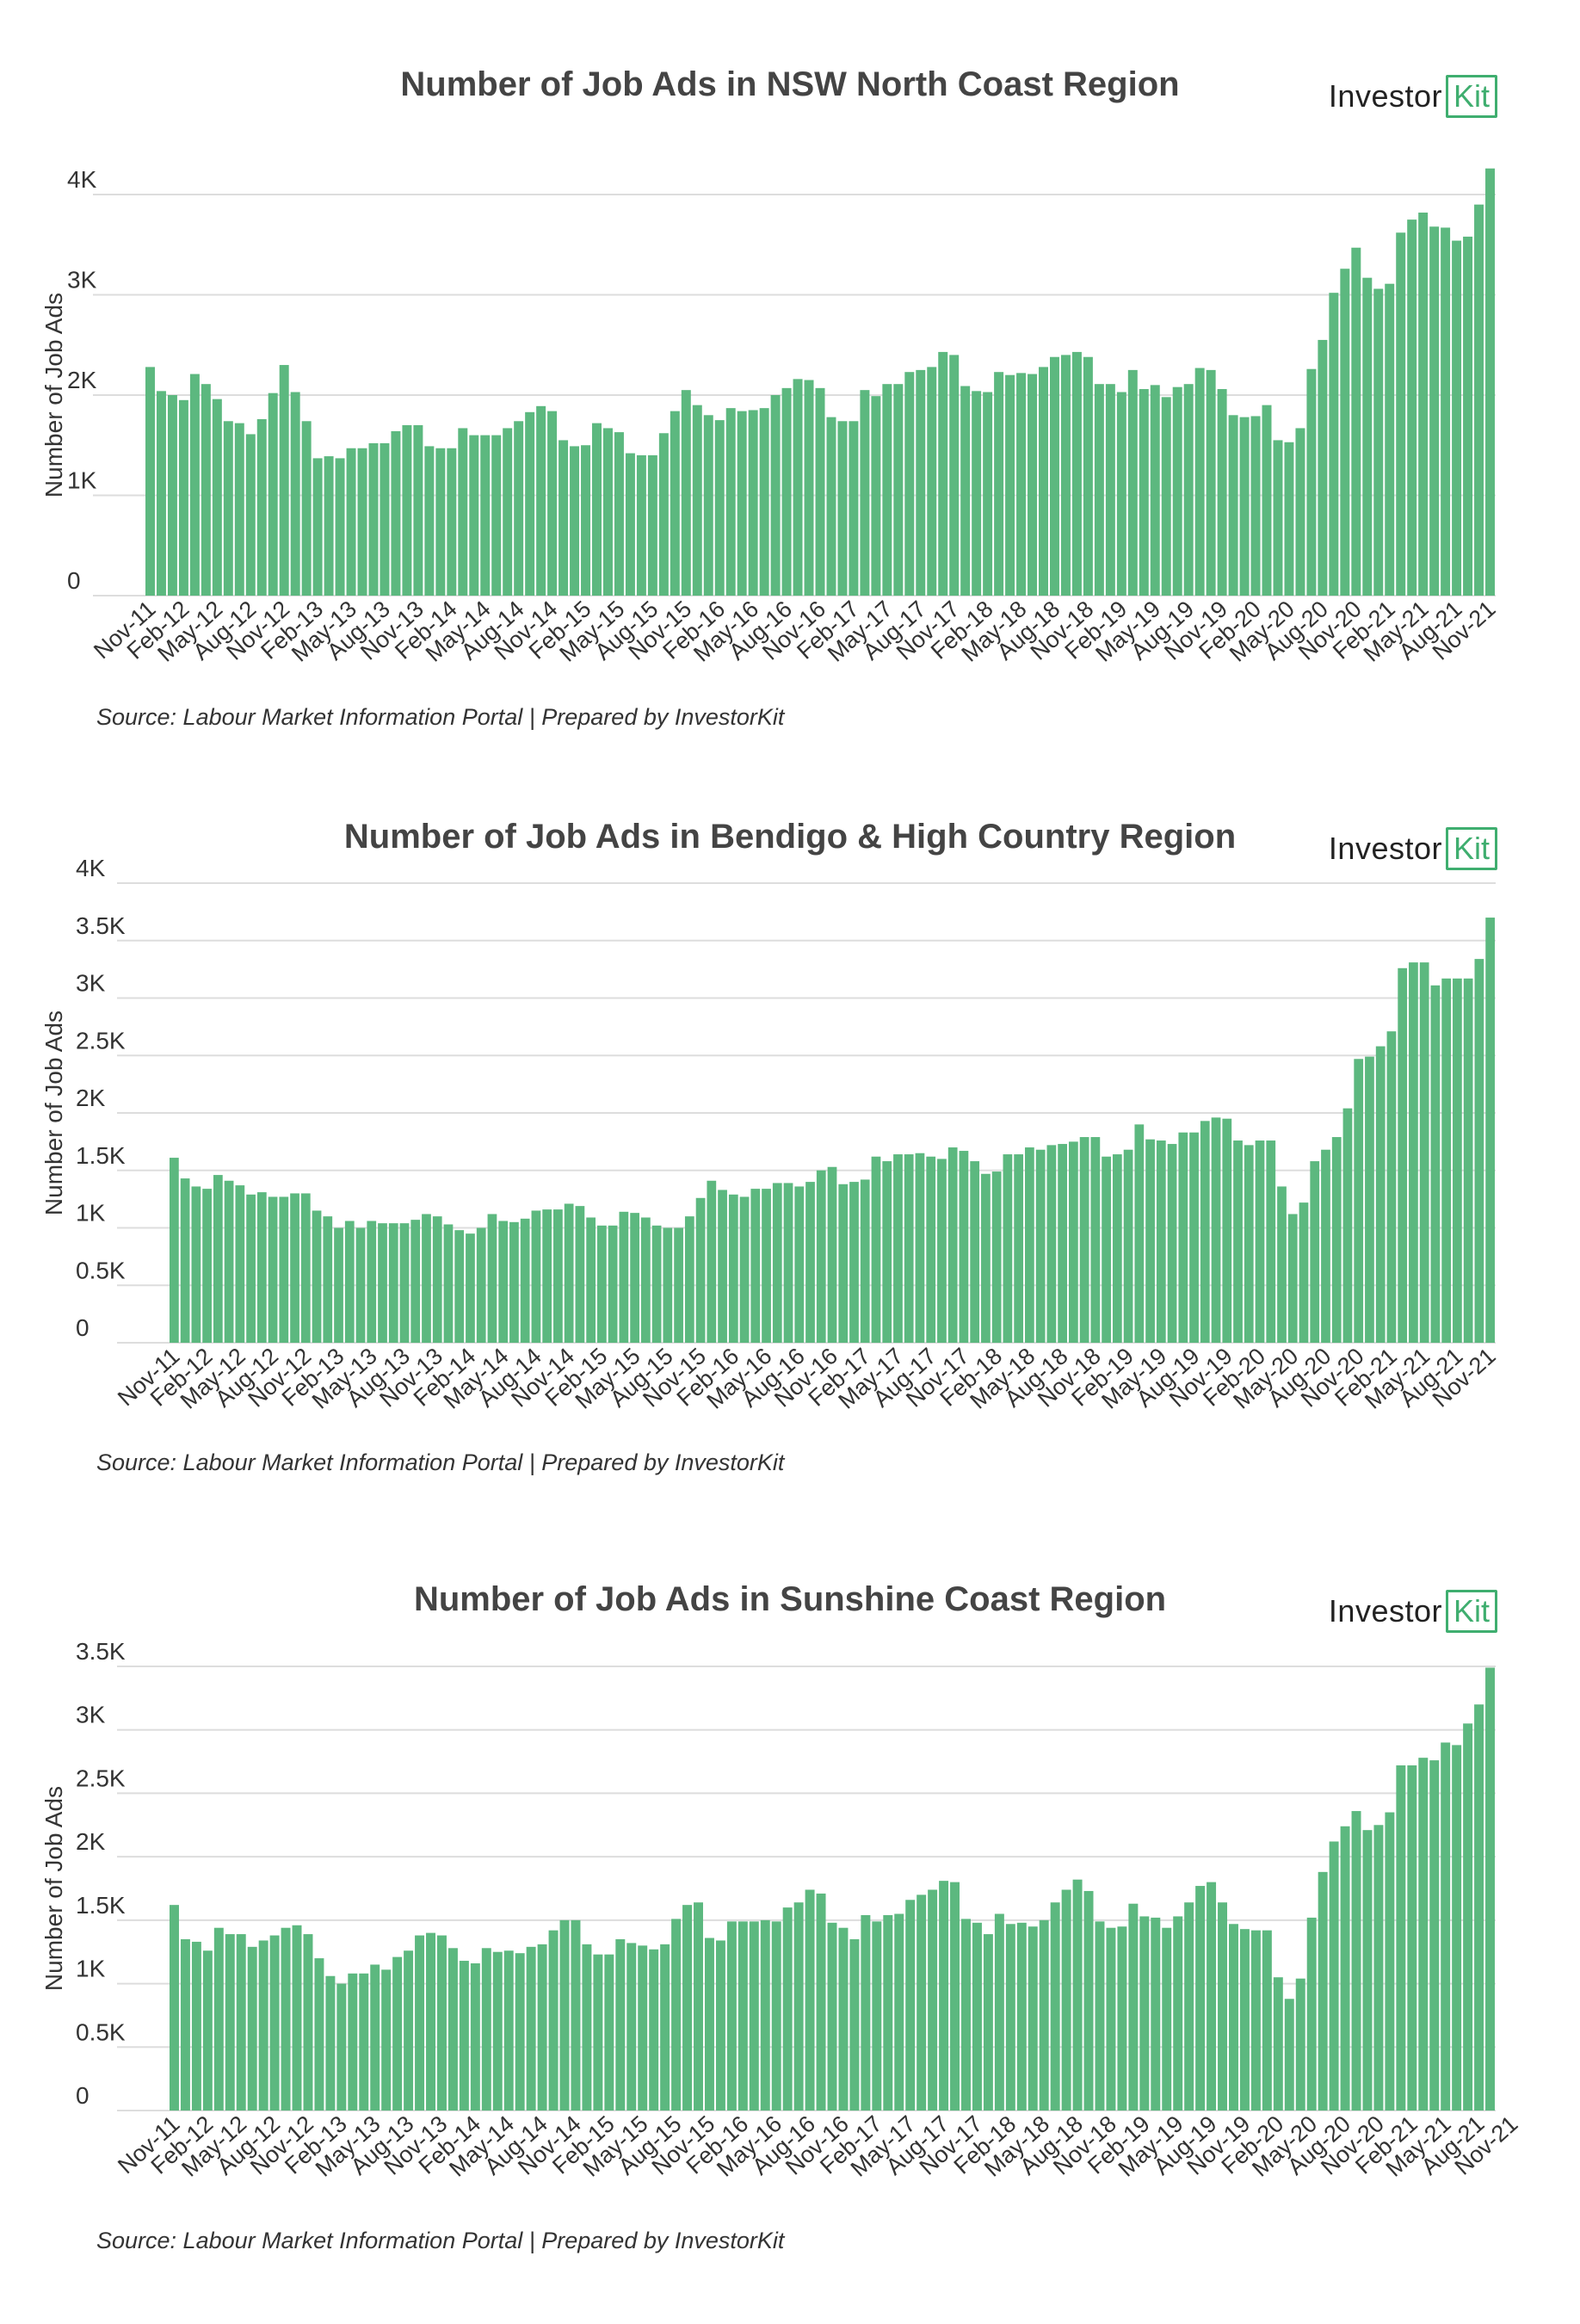 The image size is (1580, 2324). Describe the element at coordinates (1413, 96) in the screenshot. I see `investorkit-logo-1: Investor Kit` at that location.